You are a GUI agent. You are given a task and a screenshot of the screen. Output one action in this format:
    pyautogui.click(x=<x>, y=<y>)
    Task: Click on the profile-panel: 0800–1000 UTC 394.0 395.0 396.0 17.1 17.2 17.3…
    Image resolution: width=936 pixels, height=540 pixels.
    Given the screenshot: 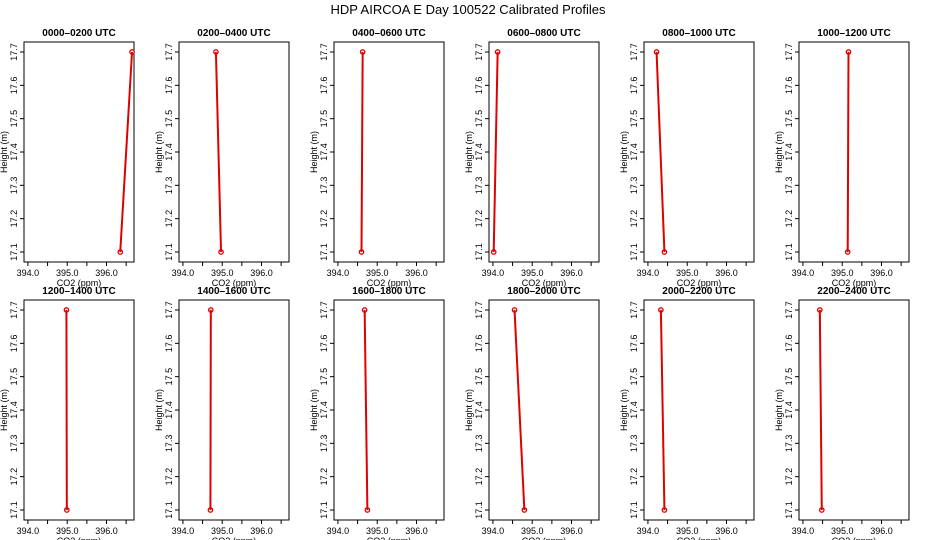 What is the action you would take?
    pyautogui.click(x=687, y=158)
    